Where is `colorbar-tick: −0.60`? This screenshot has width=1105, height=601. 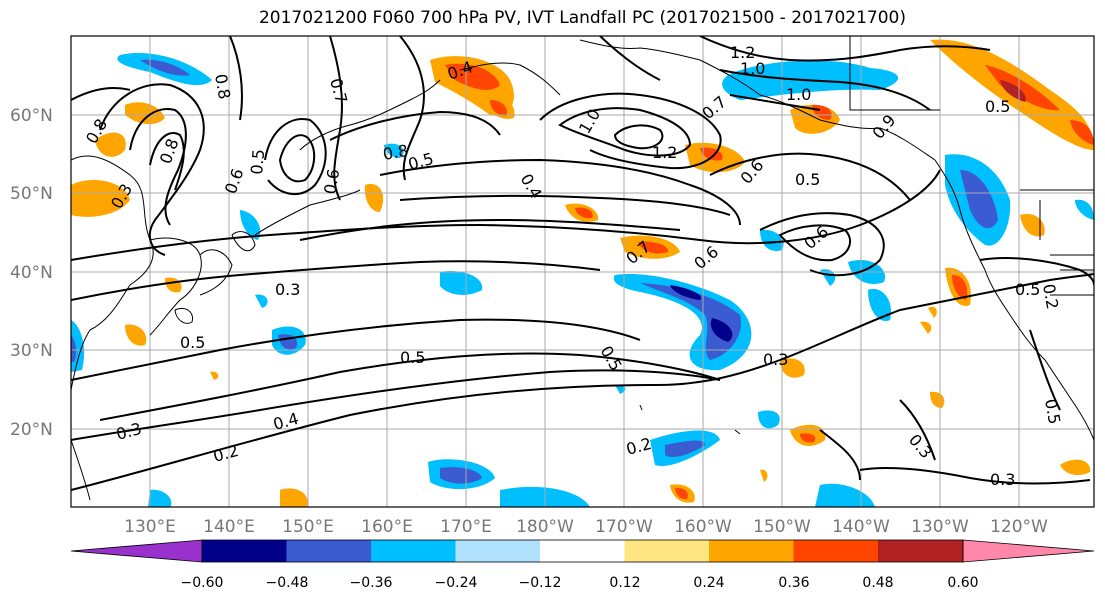
colorbar-tick: −0.60 is located at coordinates (202, 583).